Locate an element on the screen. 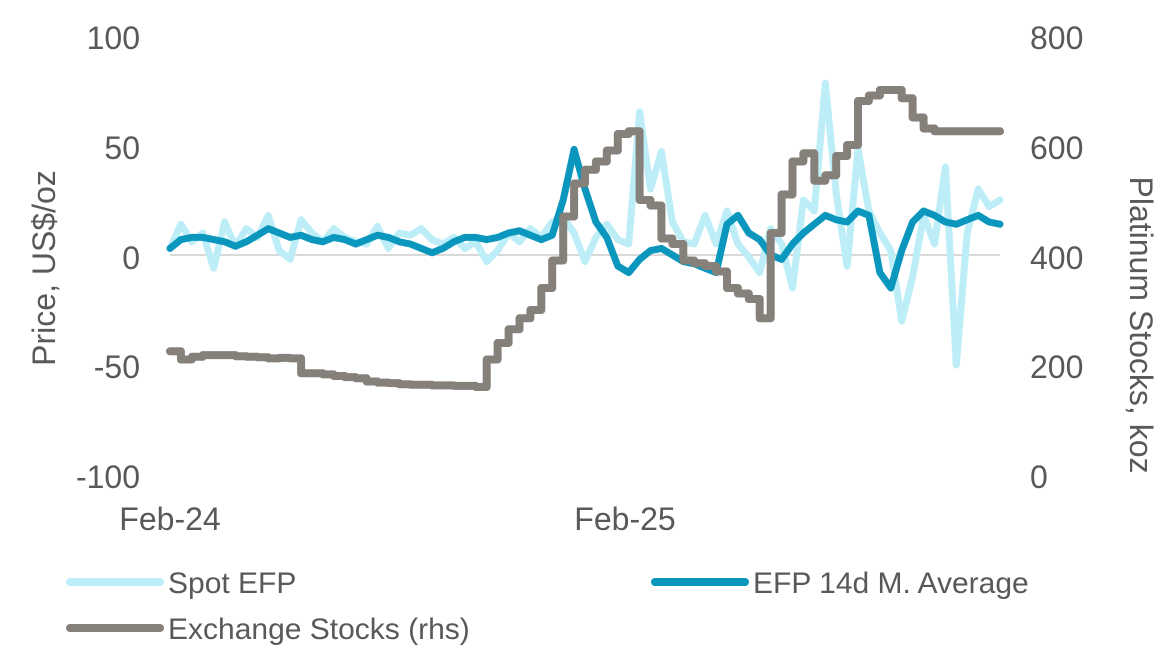 The image size is (1175, 651). y2-tick-600: 600 is located at coordinates (1056, 148).